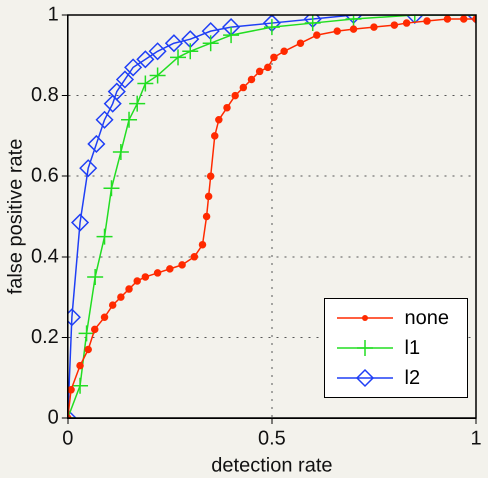  Describe the element at coordinates (68, 439) in the screenshot. I see `x-tick-label: 0` at that location.